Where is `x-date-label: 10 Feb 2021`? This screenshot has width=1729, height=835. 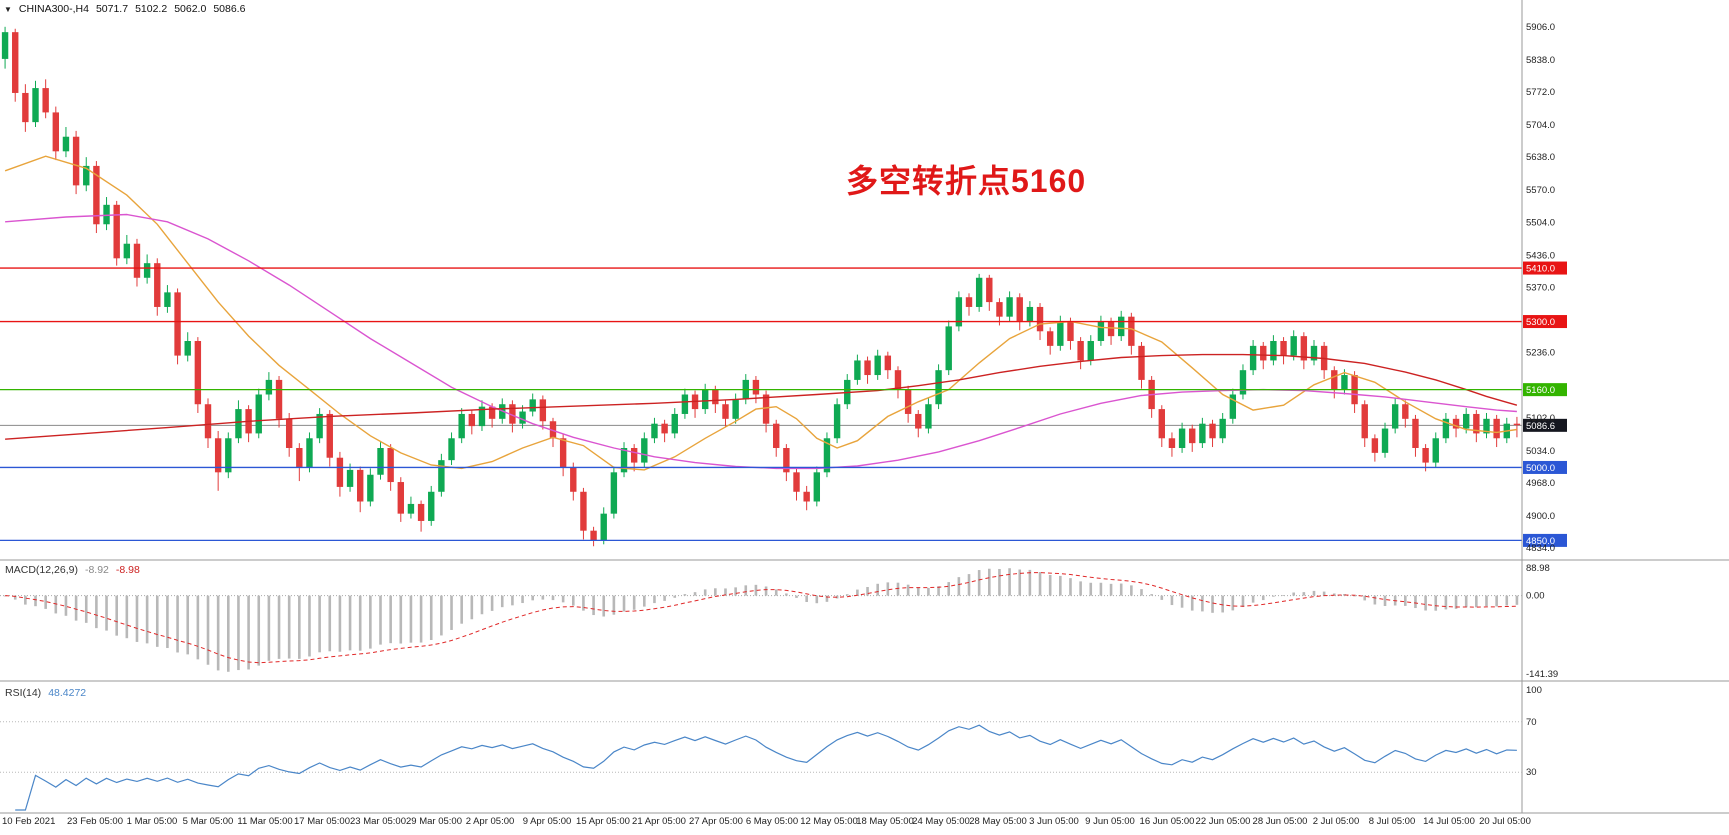
x-date-label: 10 Feb 2021 is located at coordinates (28, 821).